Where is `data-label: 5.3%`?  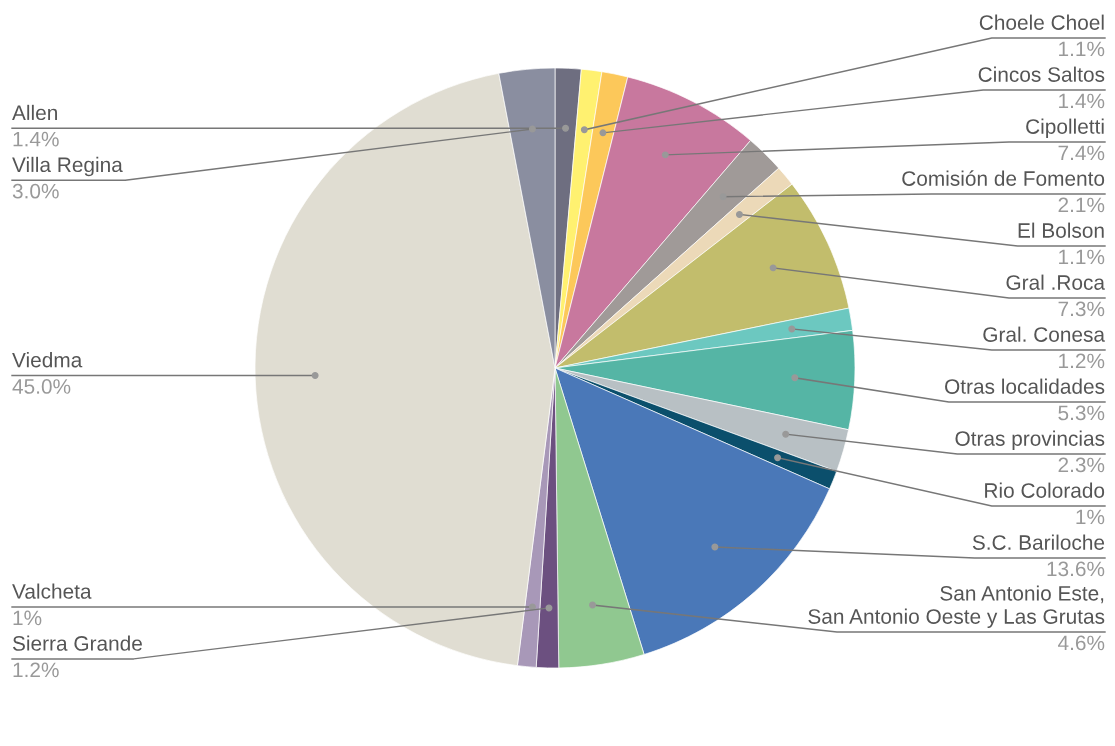
data-label: 5.3% is located at coordinates (1081, 413).